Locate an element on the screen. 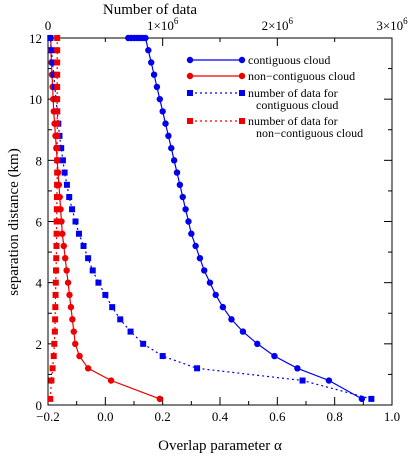 This screenshot has height=459, width=408. x-tick-label: 0.8 is located at coordinates (335, 416).